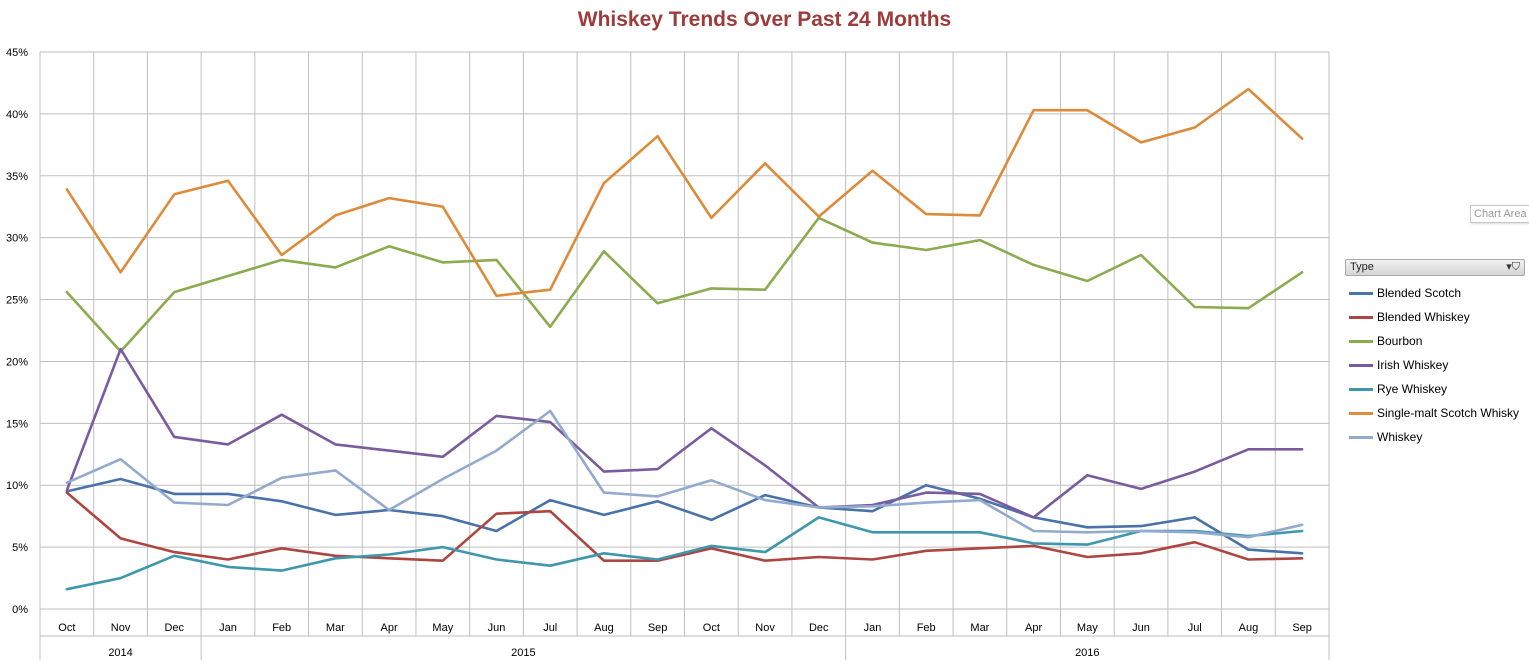 Image resolution: width=1529 pixels, height=662 pixels. Describe the element at coordinates (1423, 317) in the screenshot. I see `legend-label: Blended Whiskey` at that location.